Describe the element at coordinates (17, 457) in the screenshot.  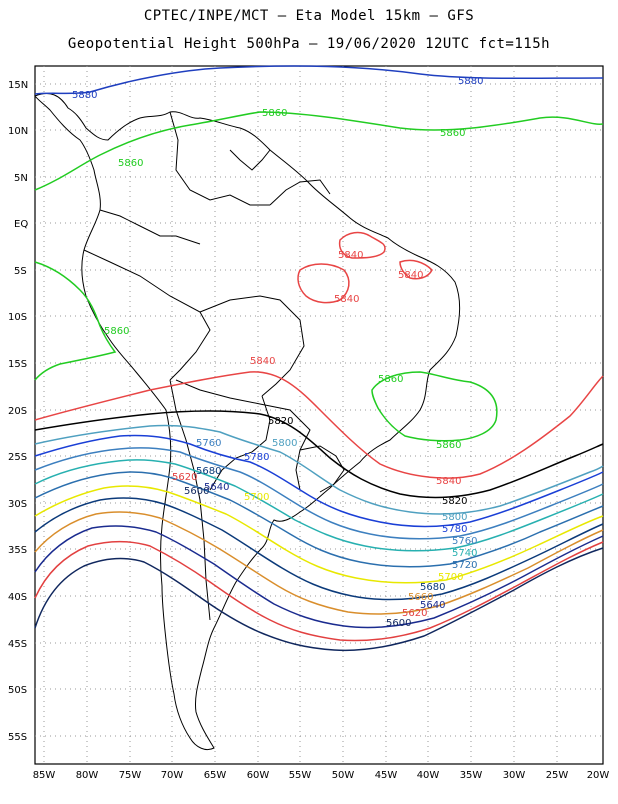
I see `lat-label: 25S` at that location.